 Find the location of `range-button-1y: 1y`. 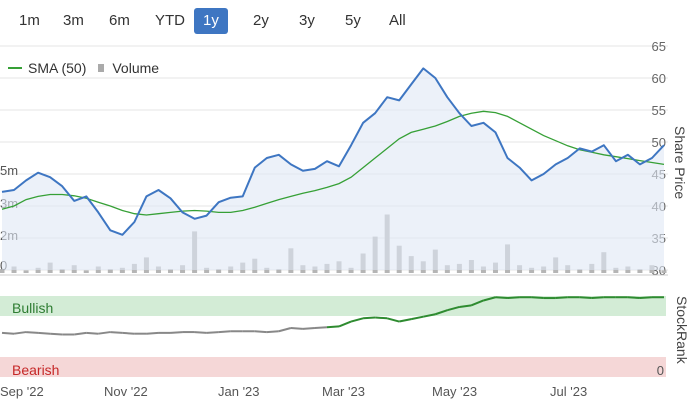

range-button-1y: 1y is located at coordinates (211, 21).